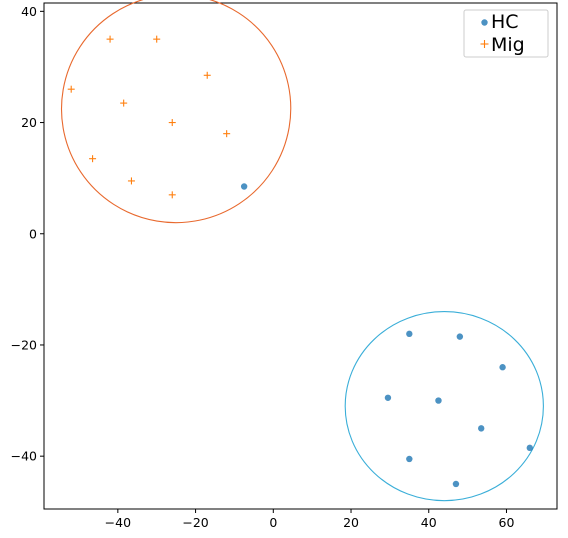 This screenshot has height=538, width=568. Describe the element at coordinates (27, 234) in the screenshot. I see `y-axis: −40 −20 0 20 40` at that location.